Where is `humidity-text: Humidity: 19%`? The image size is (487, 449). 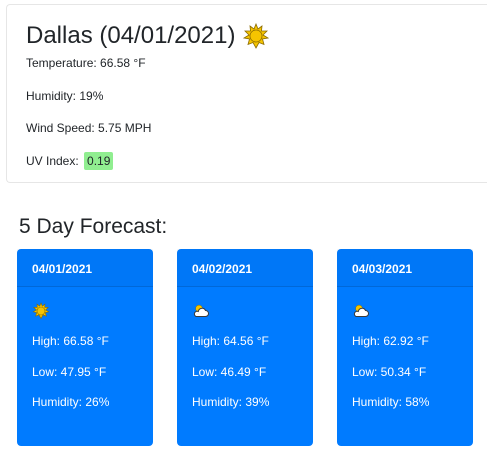
humidity-text: Humidity: 19% is located at coordinates (65, 96).